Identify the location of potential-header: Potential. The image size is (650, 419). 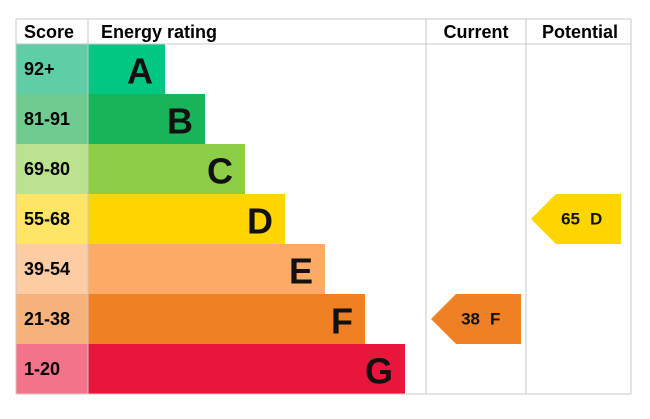
(580, 32).